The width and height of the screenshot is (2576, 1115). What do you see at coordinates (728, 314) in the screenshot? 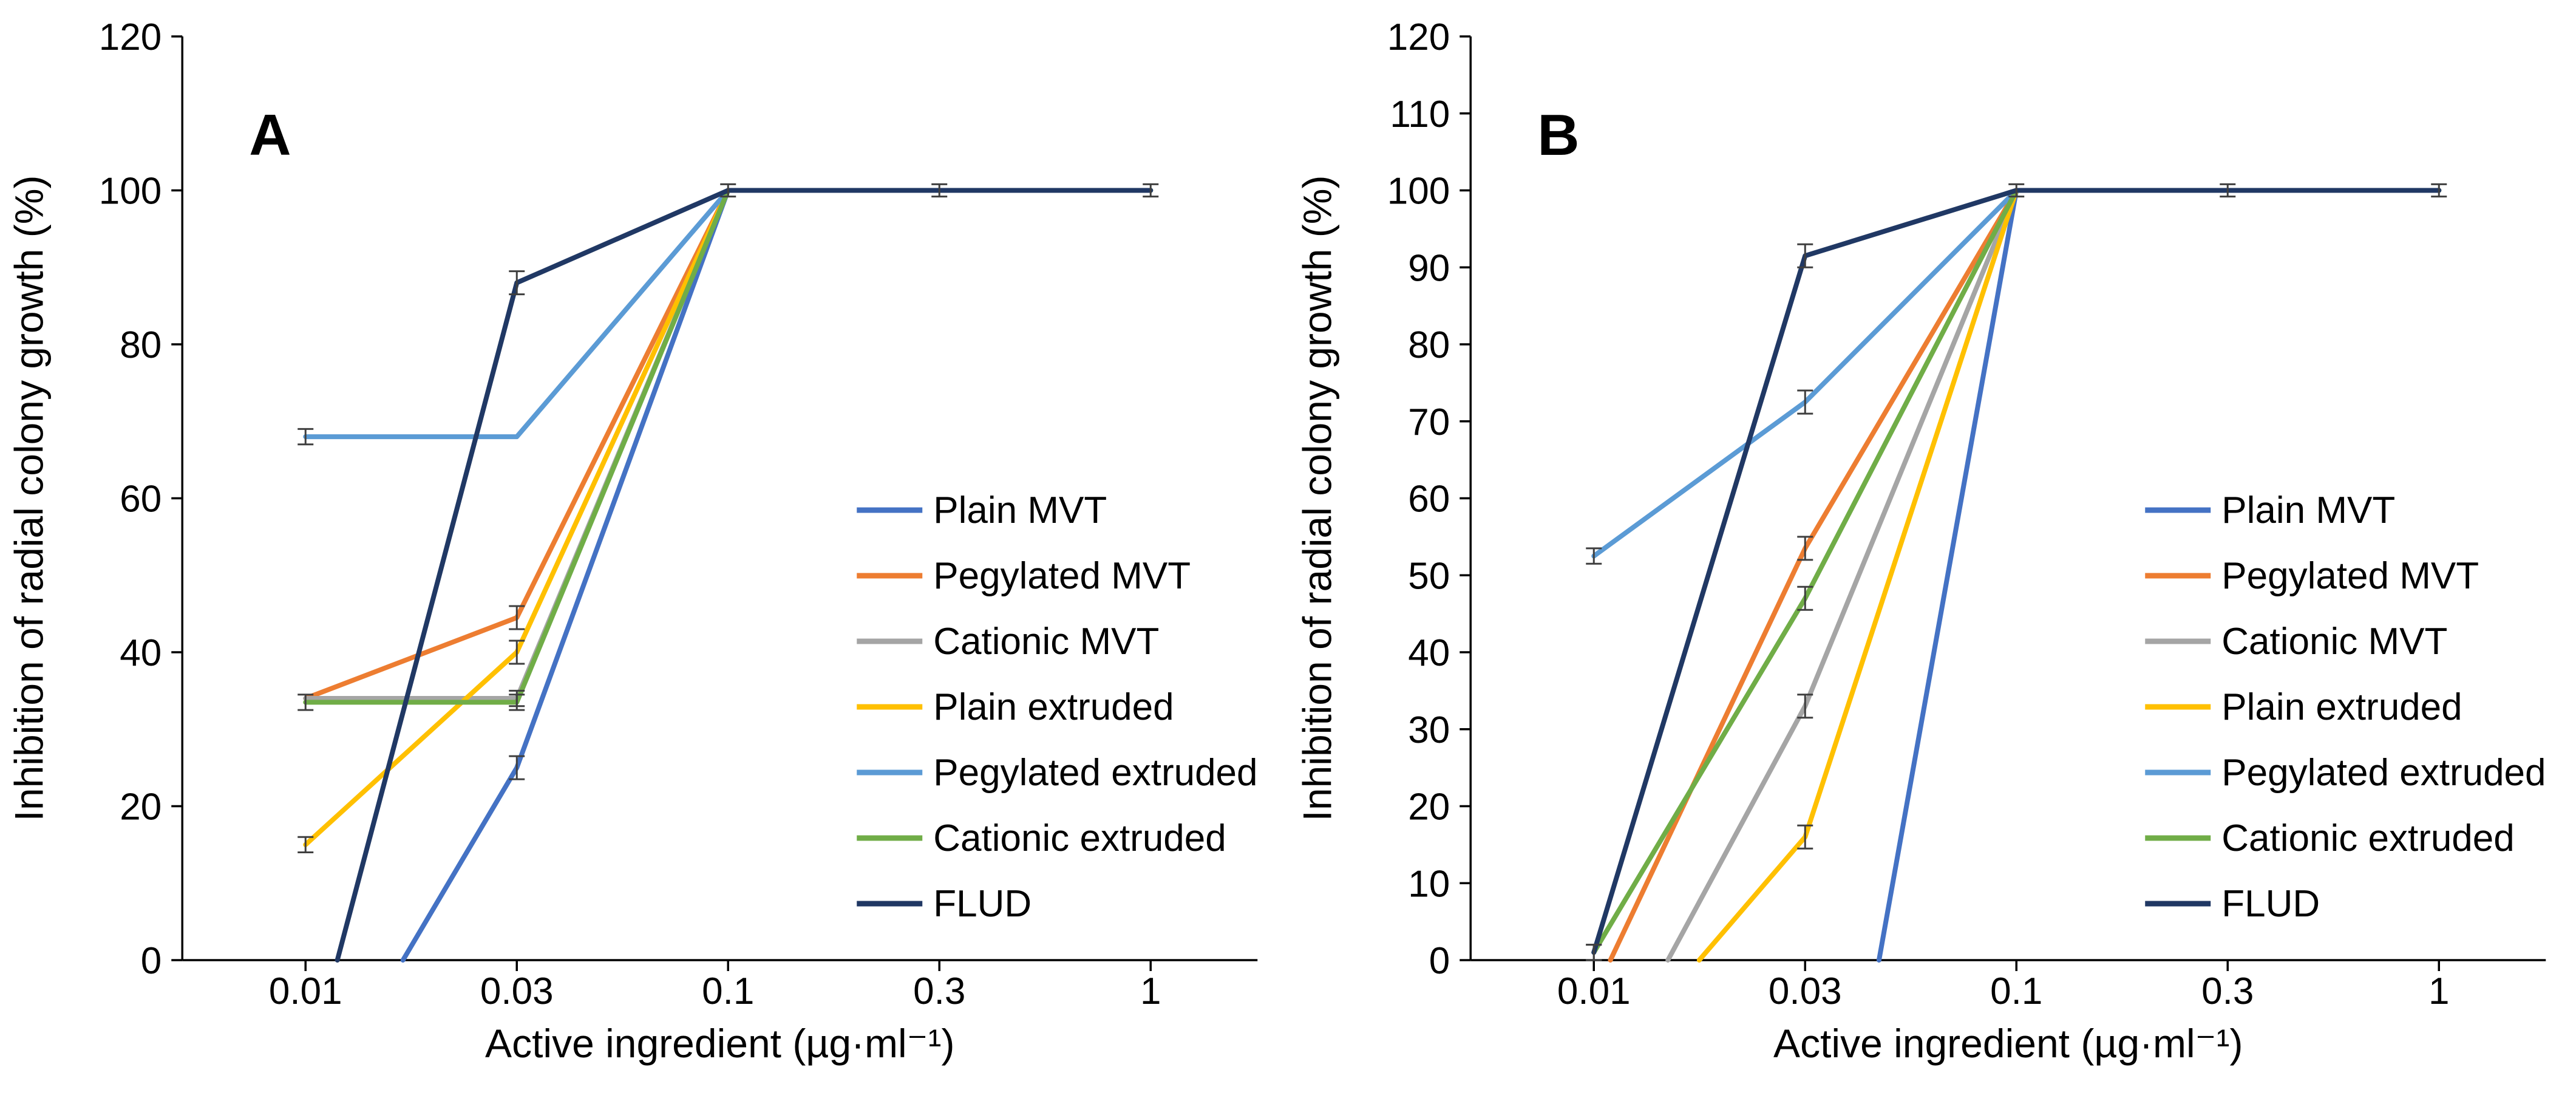
I see `series-line-pegylated-extruded` at bounding box center [728, 314].